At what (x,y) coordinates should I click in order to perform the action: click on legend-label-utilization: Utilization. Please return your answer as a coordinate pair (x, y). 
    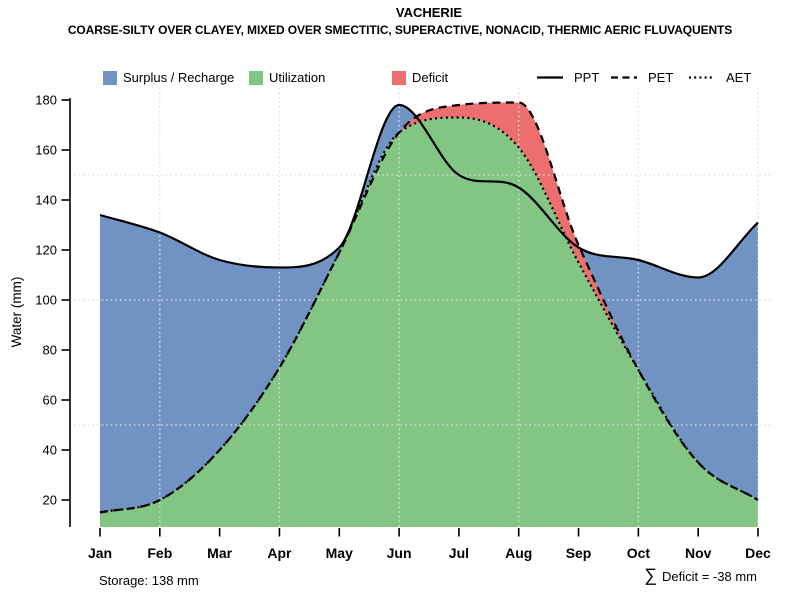
    Looking at the image, I should click on (297, 77).